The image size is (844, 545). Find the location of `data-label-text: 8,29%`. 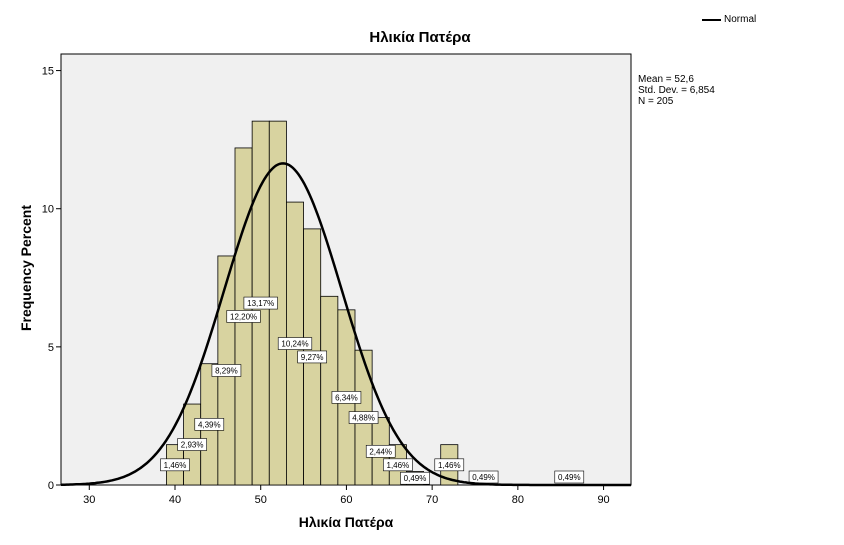

data-label-text: 8,29% is located at coordinates (226, 370).